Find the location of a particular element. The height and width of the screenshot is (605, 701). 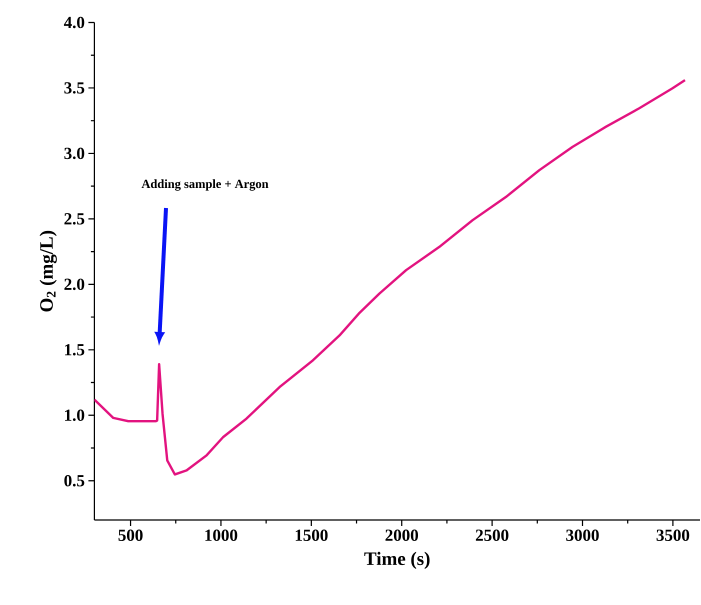

annotation: Adding sample + Argon is located at coordinates (205, 185).